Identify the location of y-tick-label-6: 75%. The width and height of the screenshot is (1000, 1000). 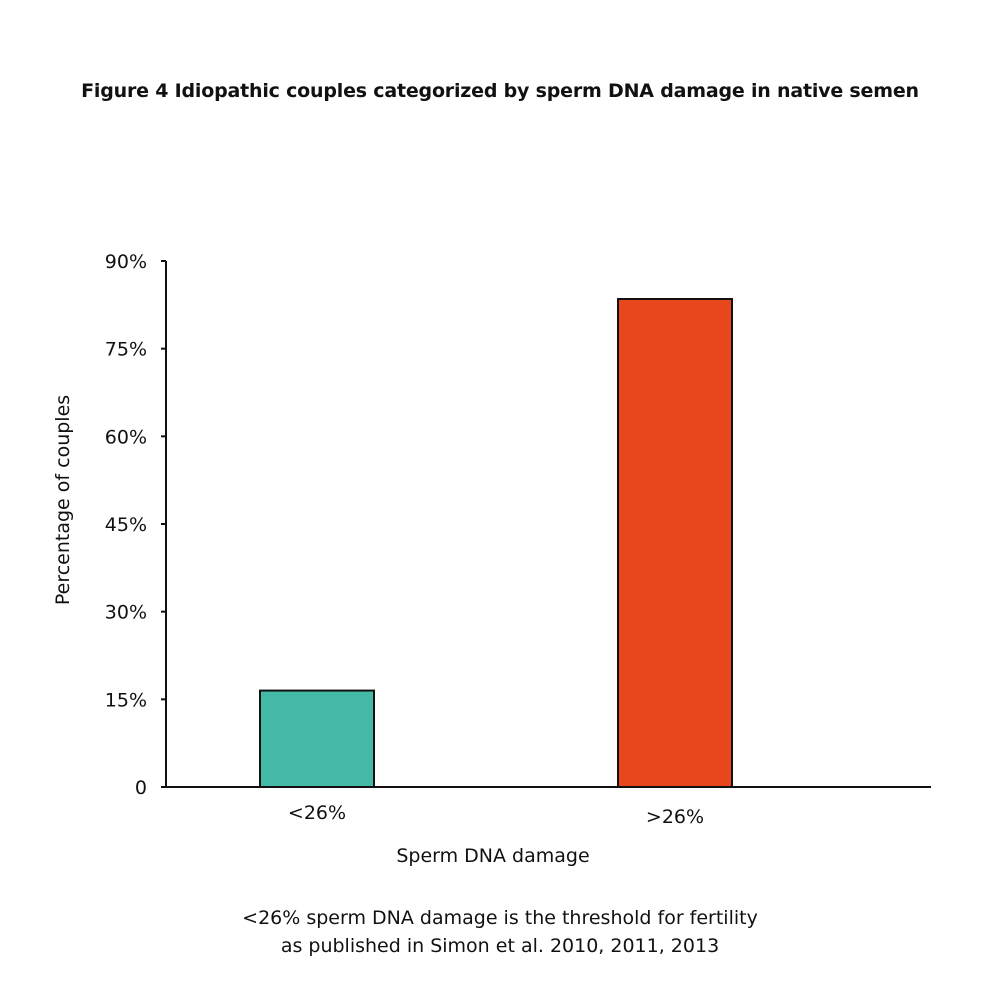
(126, 350).